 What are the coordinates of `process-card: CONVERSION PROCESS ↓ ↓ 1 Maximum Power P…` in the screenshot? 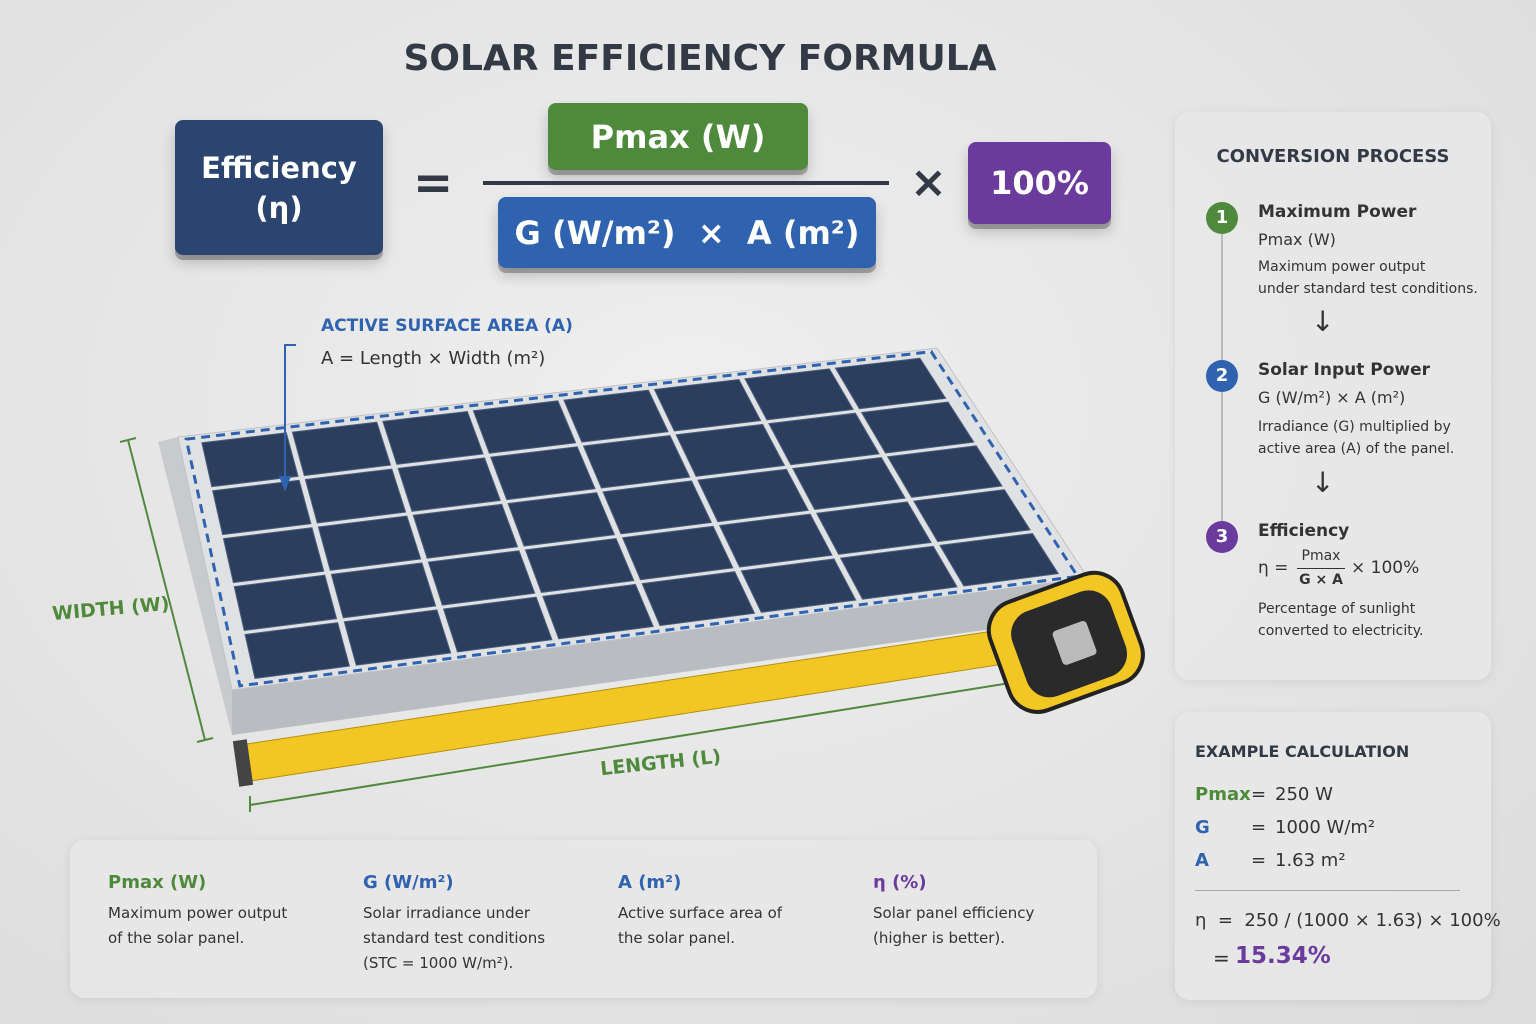 It's located at (1333, 396).